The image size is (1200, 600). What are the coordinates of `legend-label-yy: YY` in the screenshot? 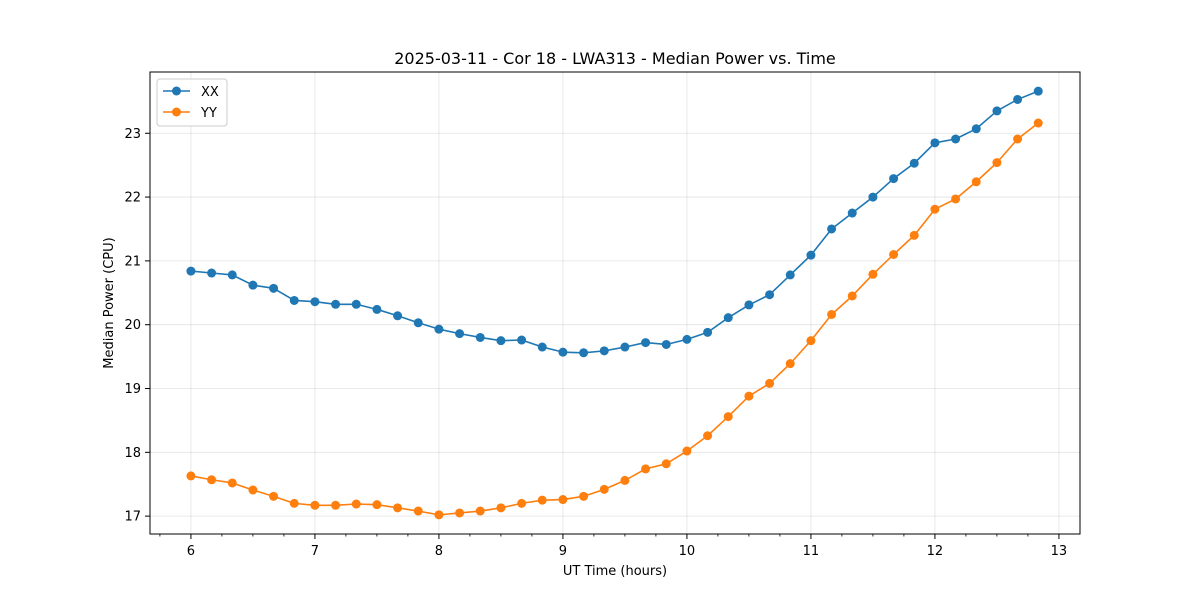 It's located at (208, 113).